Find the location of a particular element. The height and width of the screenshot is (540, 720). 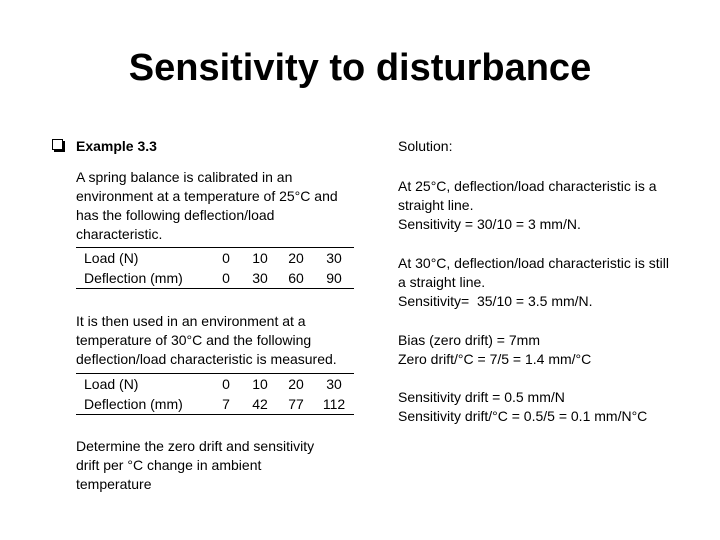

table-cell: 42 is located at coordinates (260, 404).